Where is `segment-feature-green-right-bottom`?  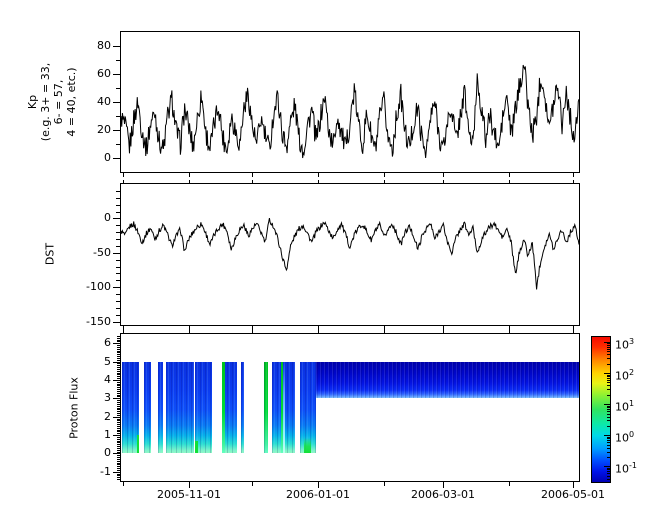
segment-feature-green-right-bottom is located at coordinates (138, 444).